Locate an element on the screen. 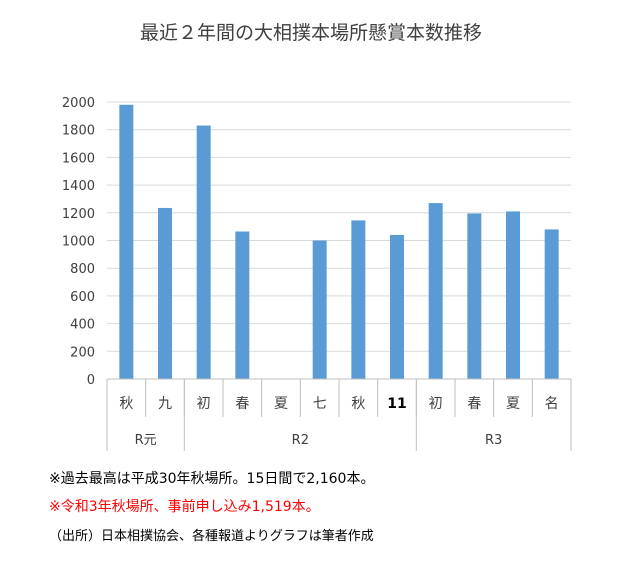 The width and height of the screenshot is (622, 563). y-tick-label: 1000 is located at coordinates (78, 242).